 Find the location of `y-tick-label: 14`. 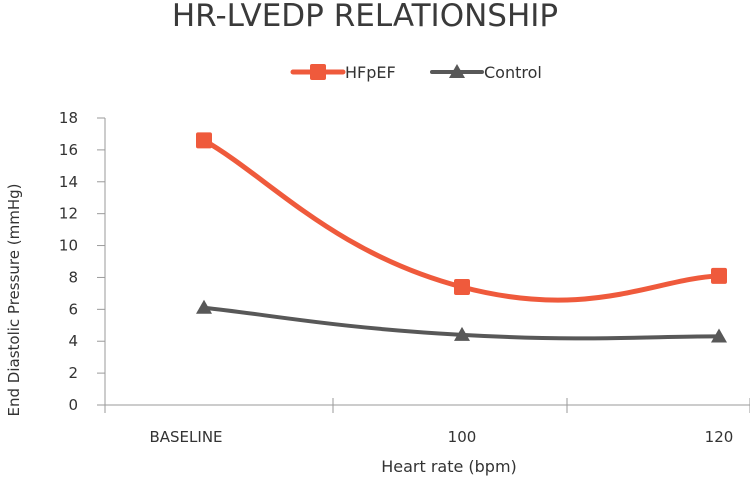

y-tick-label: 14 is located at coordinates (68, 182).